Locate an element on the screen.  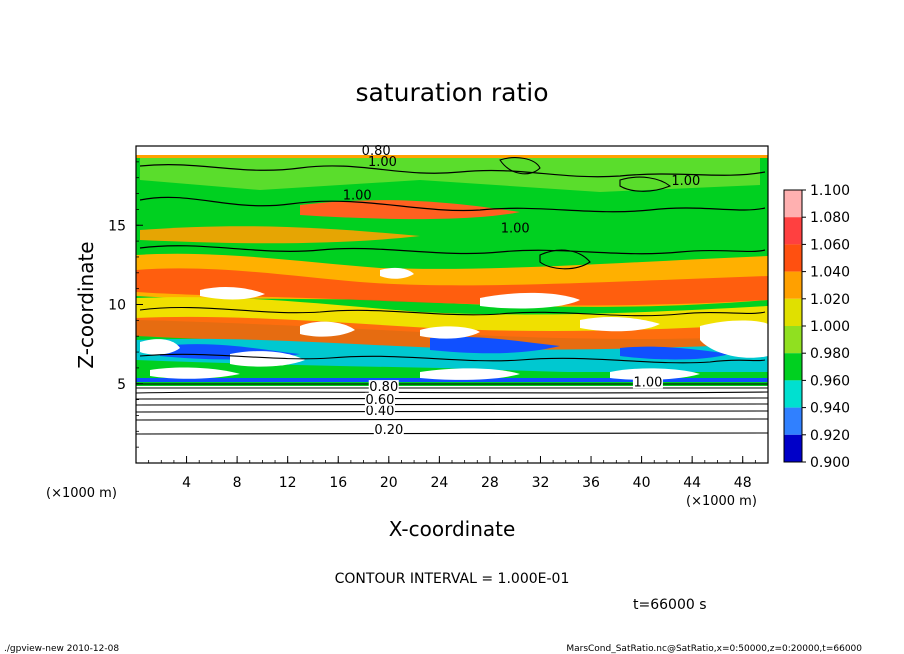
x-tick-label: 4 is located at coordinates (186, 483).